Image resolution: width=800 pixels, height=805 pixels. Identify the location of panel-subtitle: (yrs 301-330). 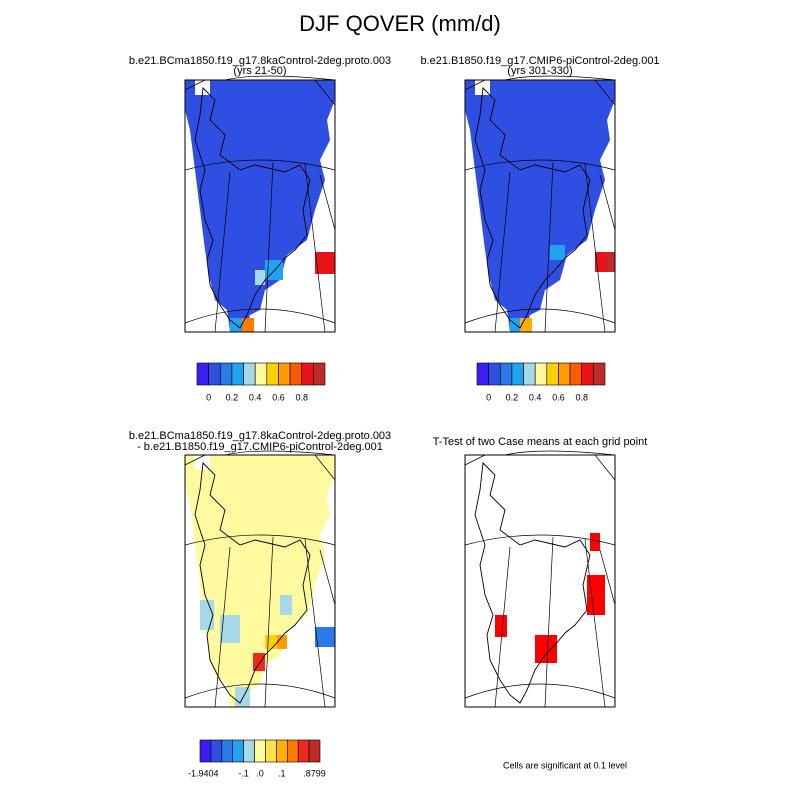
(539, 71).